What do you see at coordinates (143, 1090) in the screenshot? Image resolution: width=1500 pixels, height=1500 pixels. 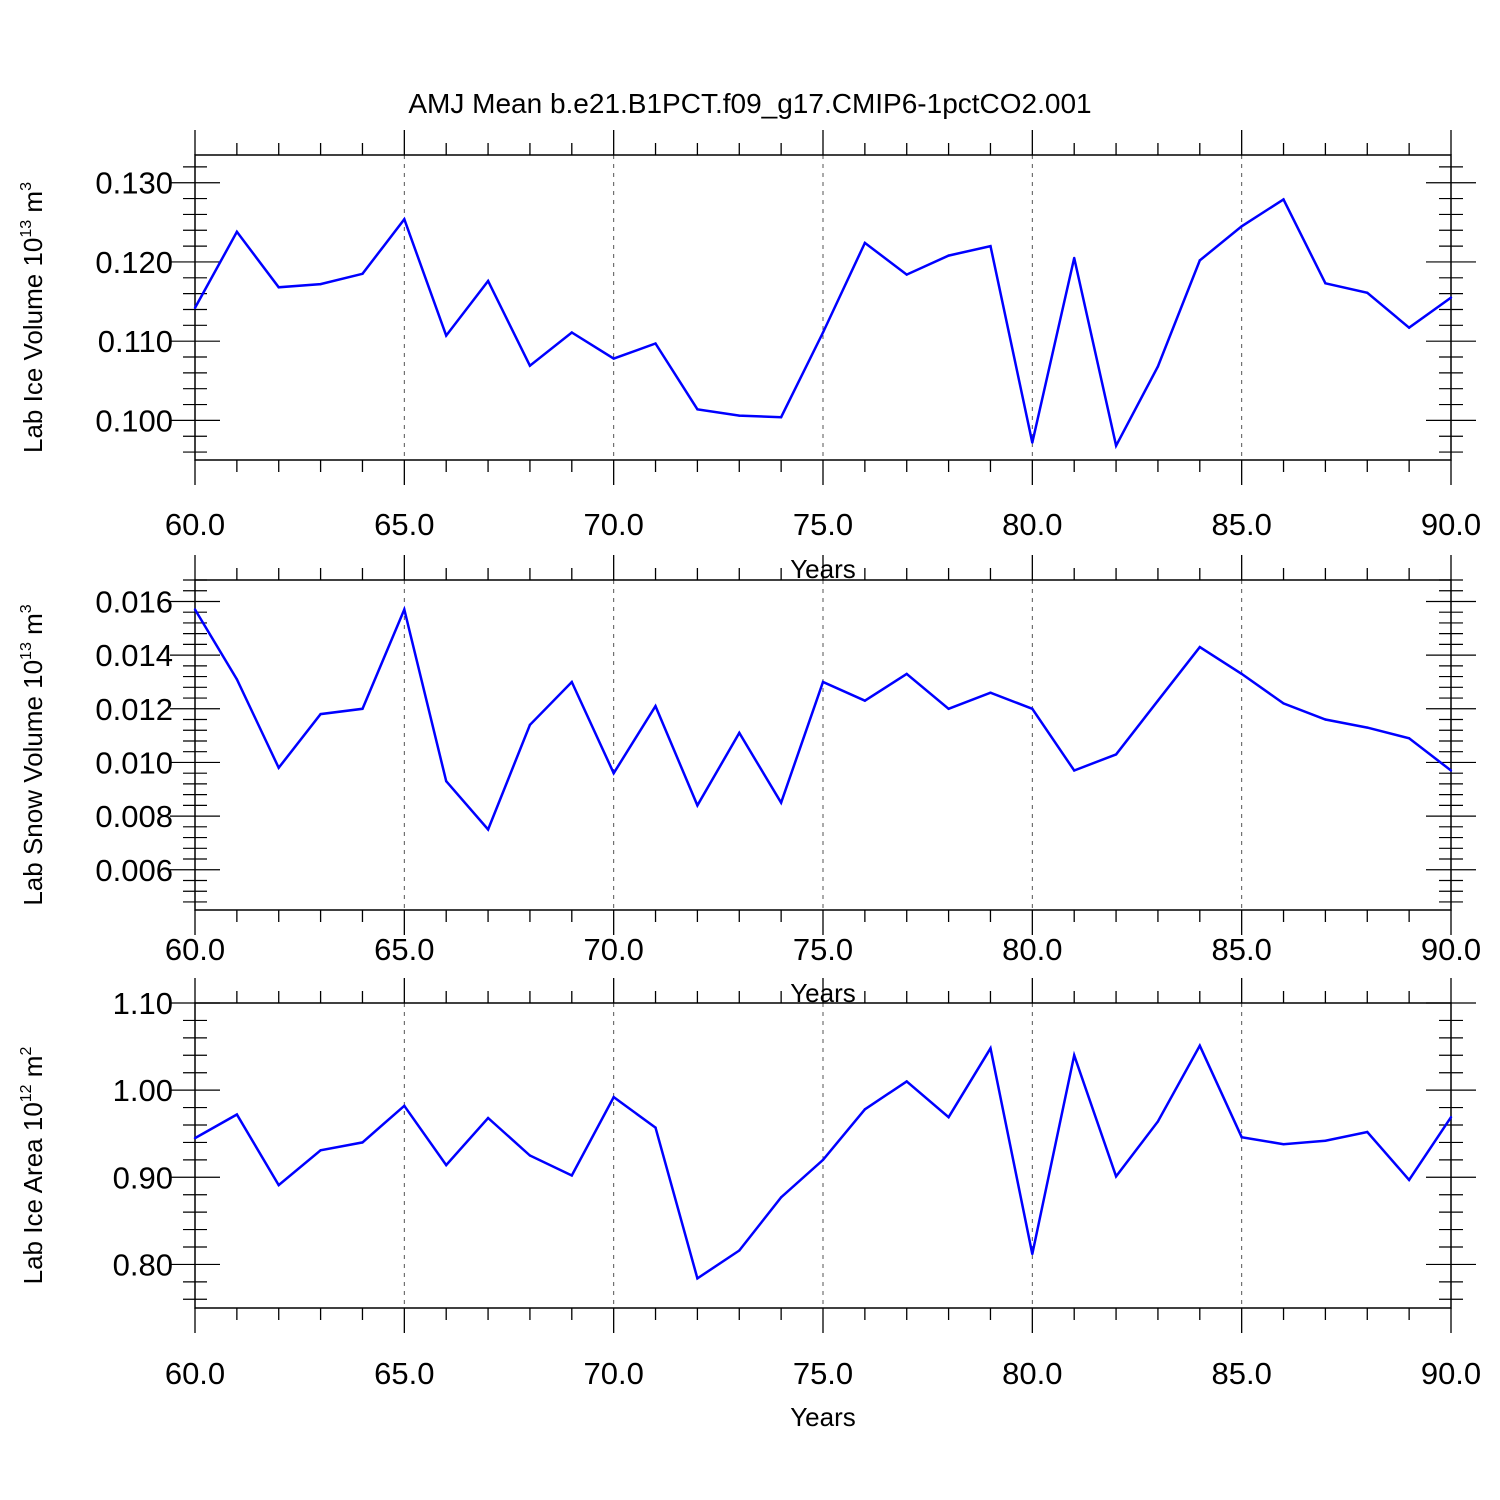 I see `y-tick-label: 1.00` at bounding box center [143, 1090].